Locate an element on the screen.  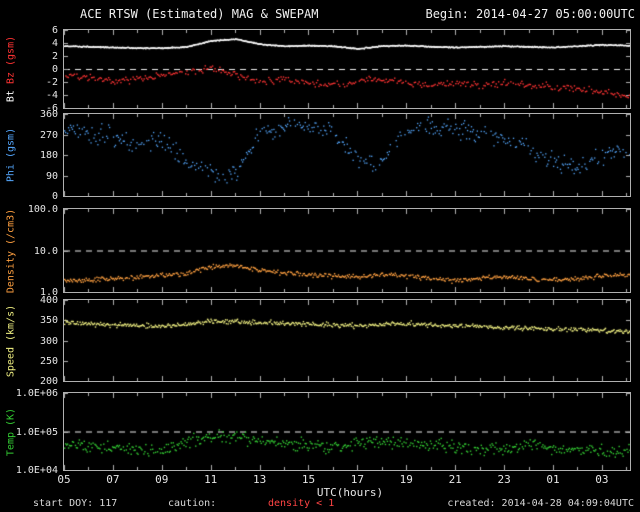
caution-value: density < 1 is located at coordinates (301, 503).